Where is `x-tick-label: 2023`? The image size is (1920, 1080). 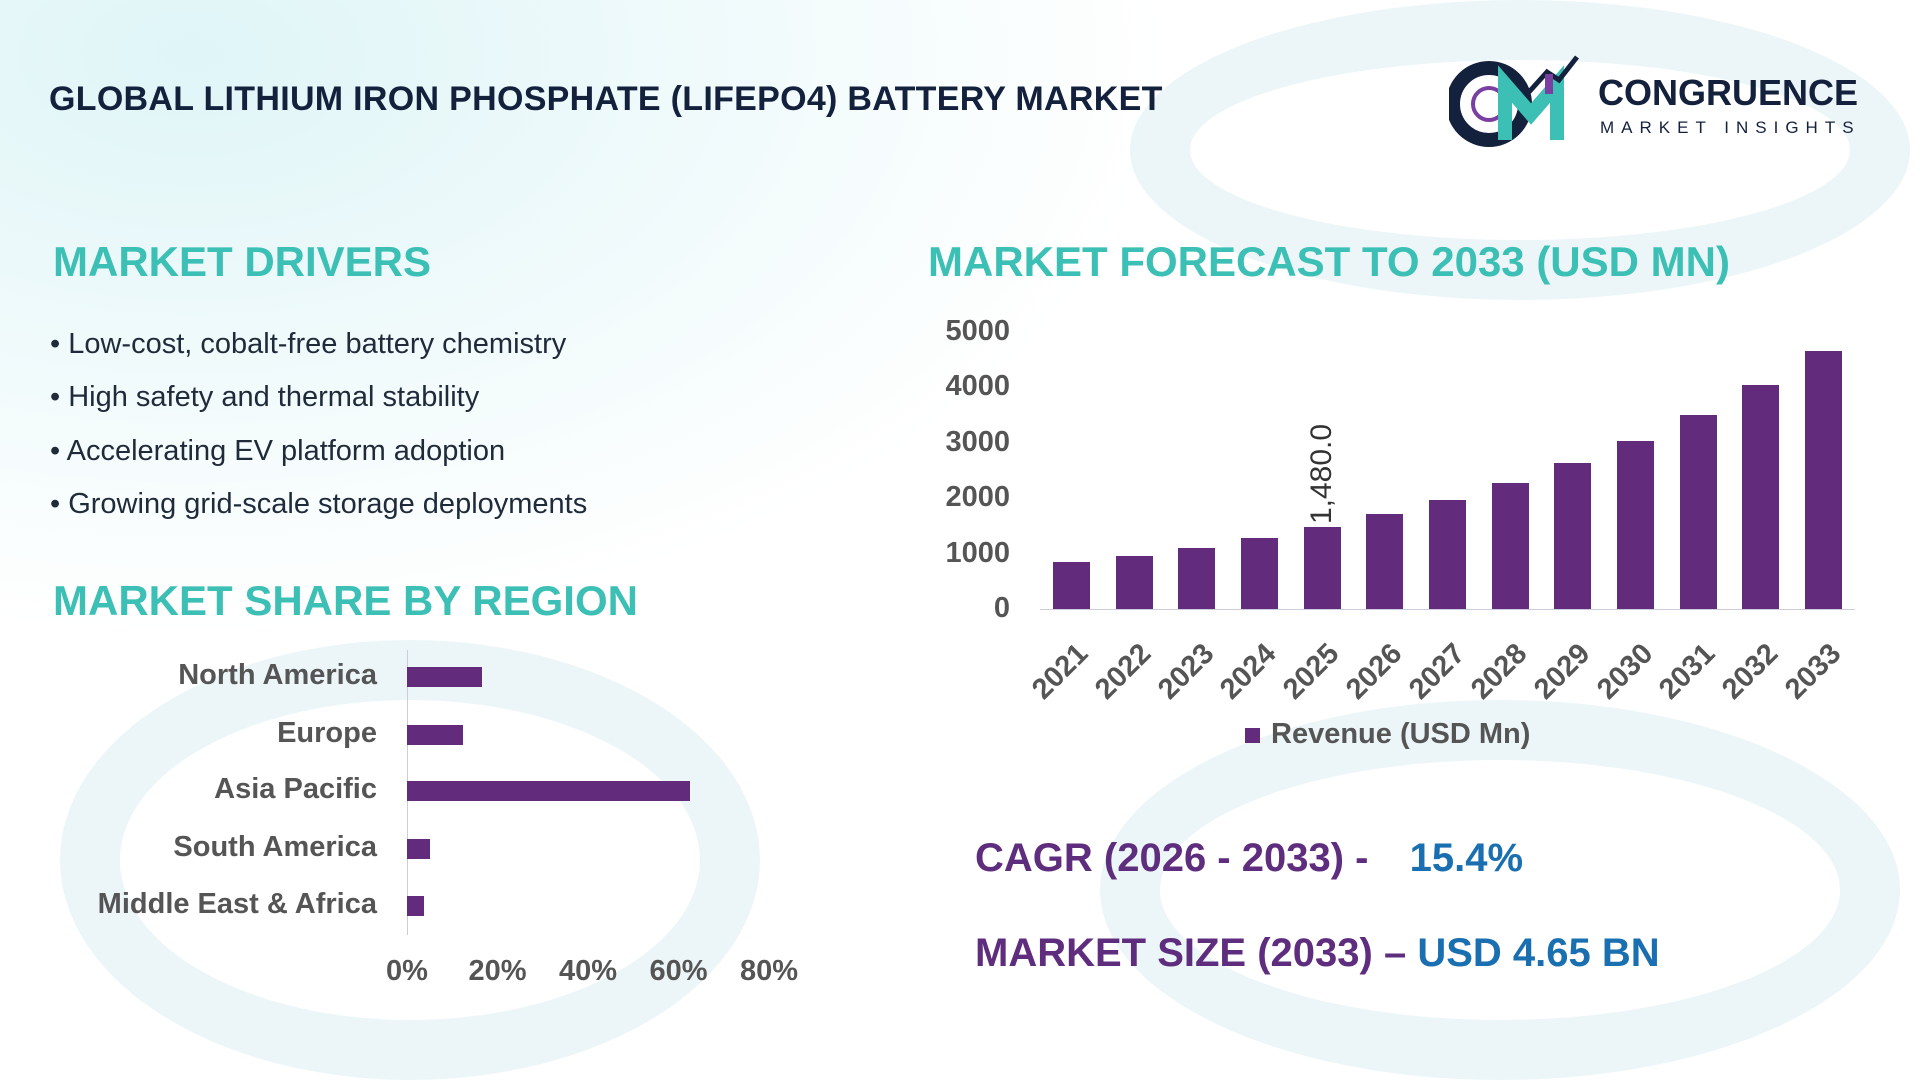 x-tick-label: 2023 is located at coordinates (1186, 671).